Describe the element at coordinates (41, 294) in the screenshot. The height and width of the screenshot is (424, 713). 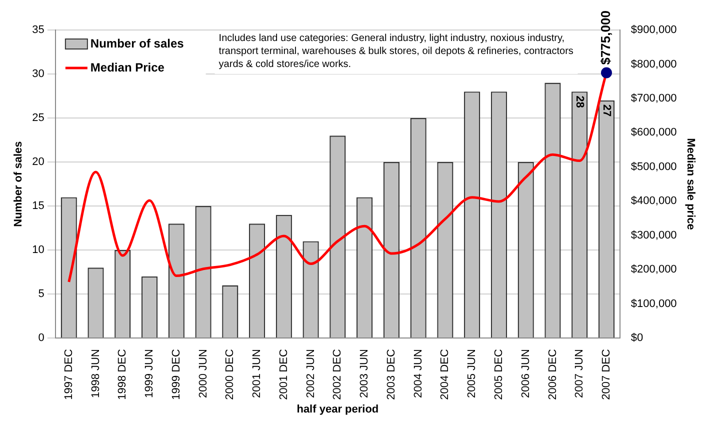
I see `y-tick-label: 5` at that location.